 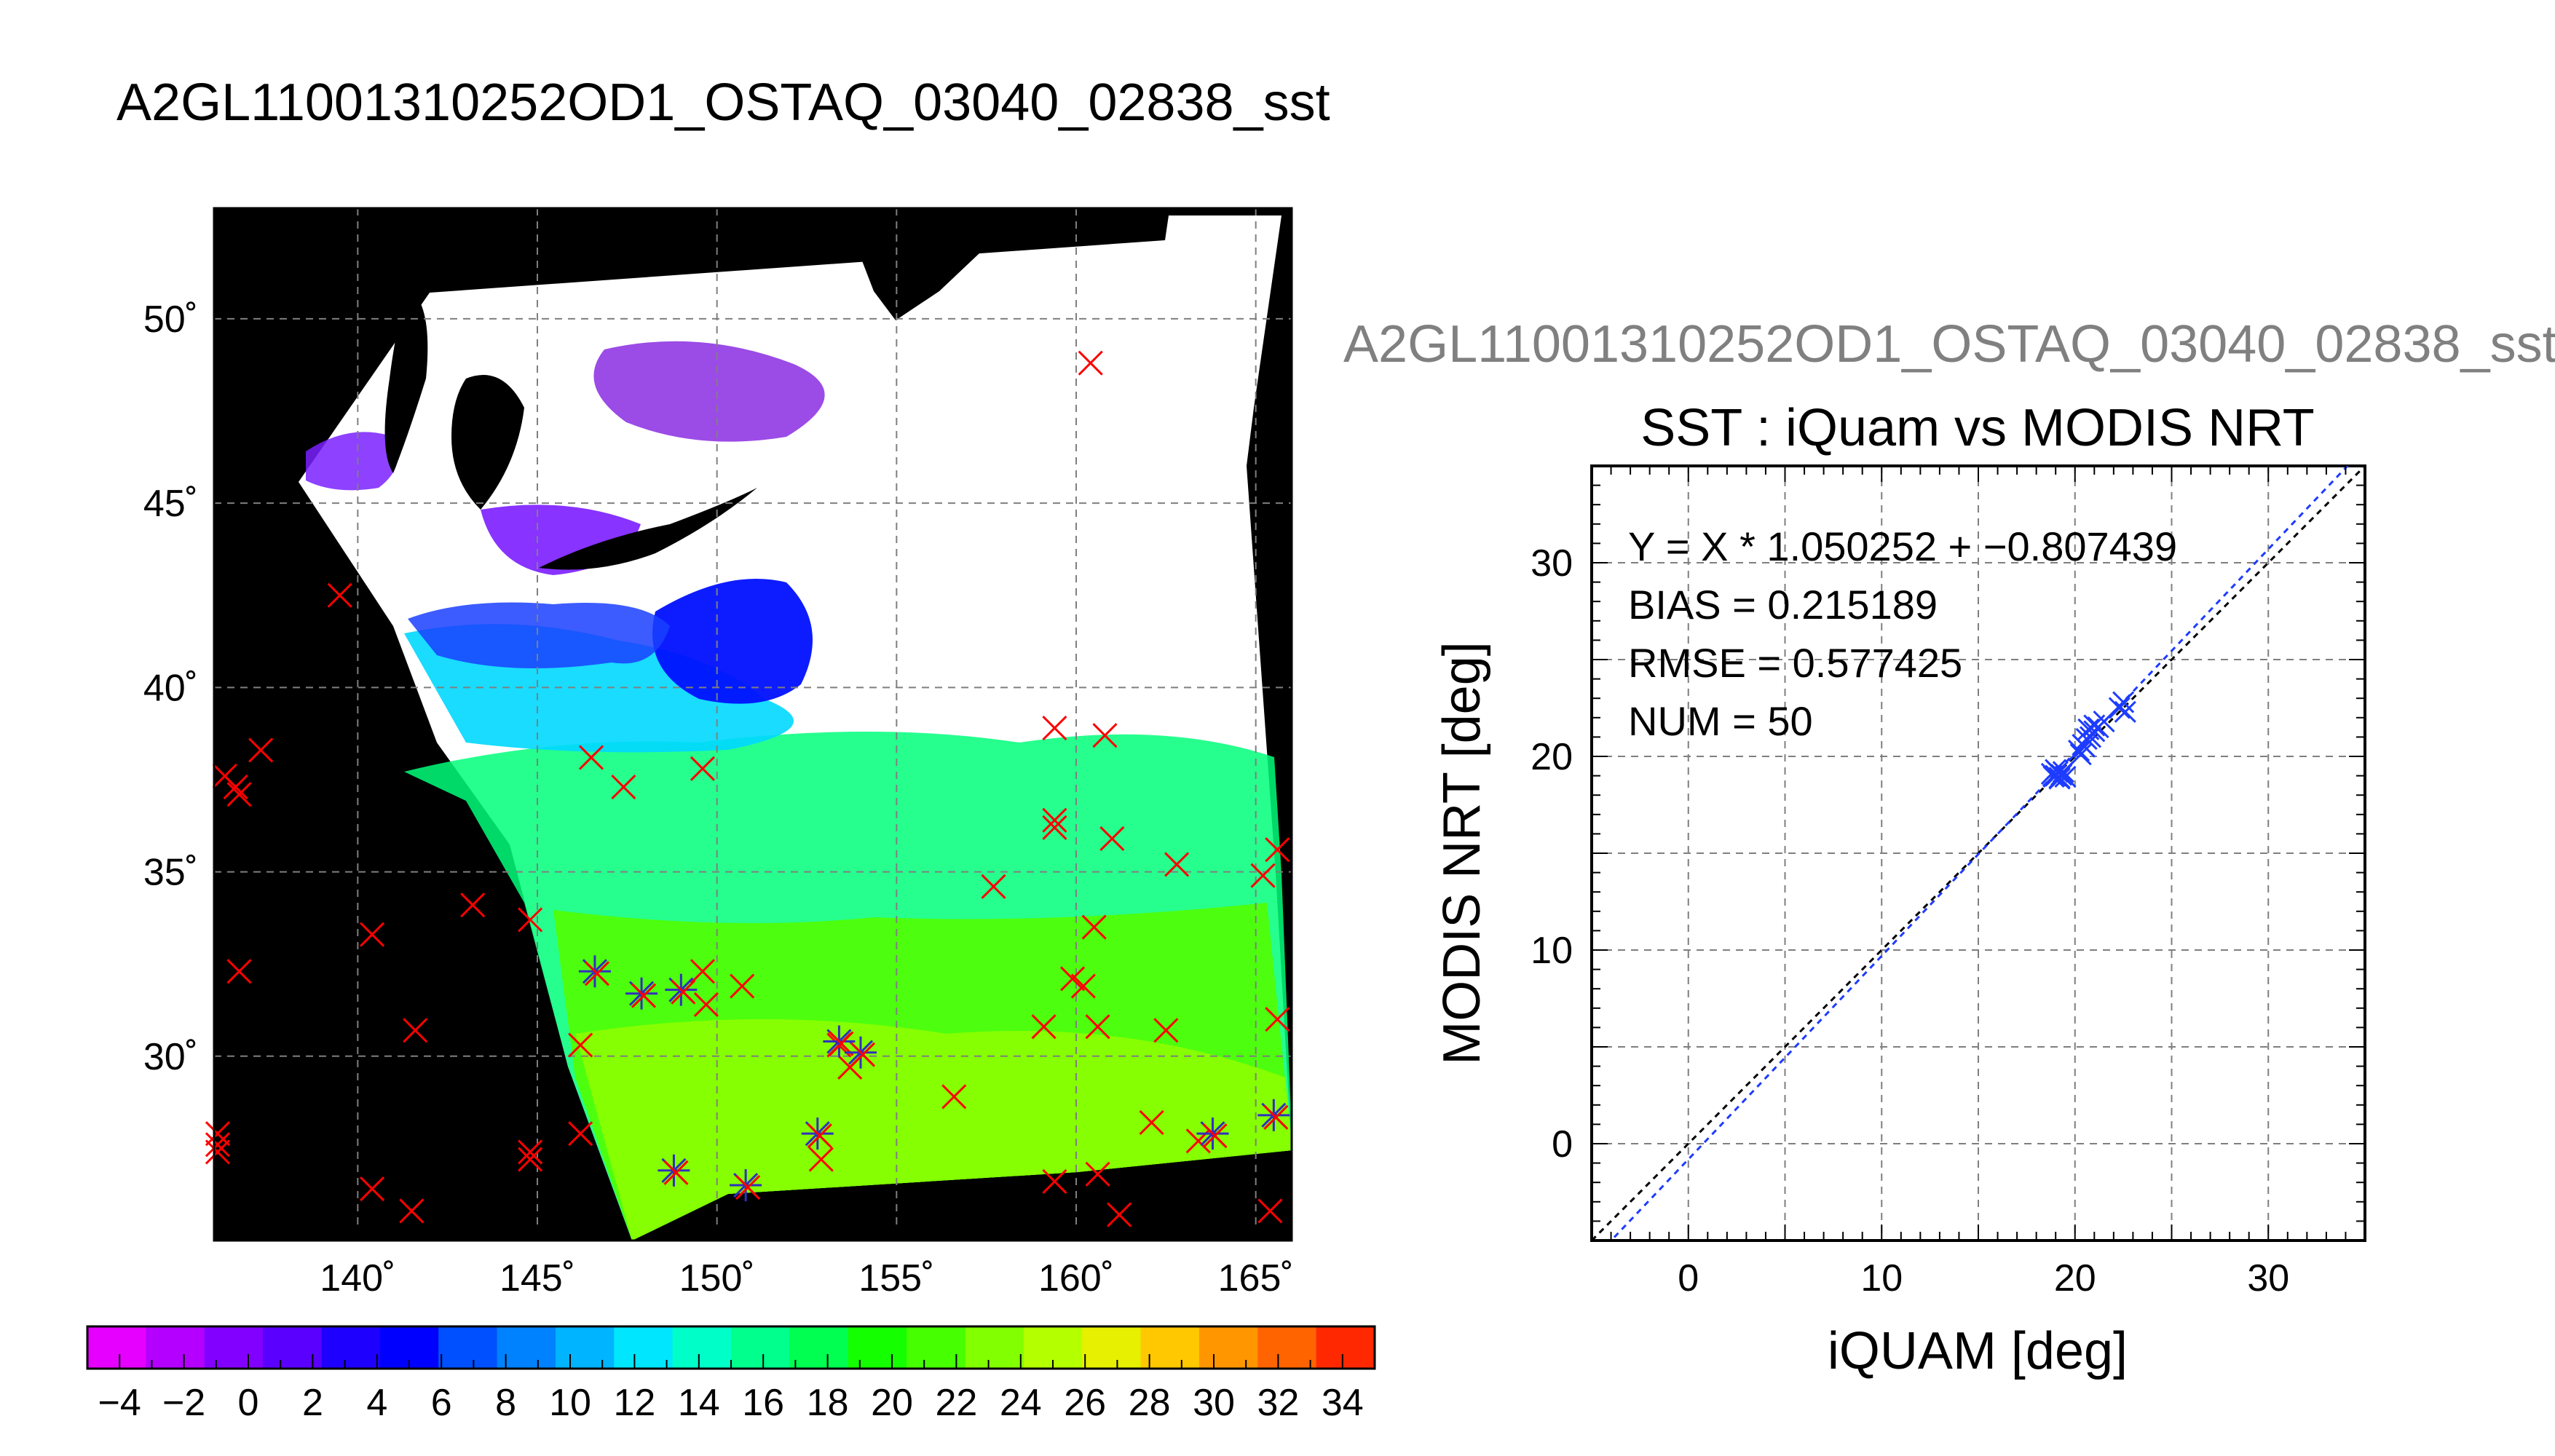 What do you see at coordinates (717, 1278) in the screenshot?
I see `map-lon-label: 150˚` at bounding box center [717, 1278].